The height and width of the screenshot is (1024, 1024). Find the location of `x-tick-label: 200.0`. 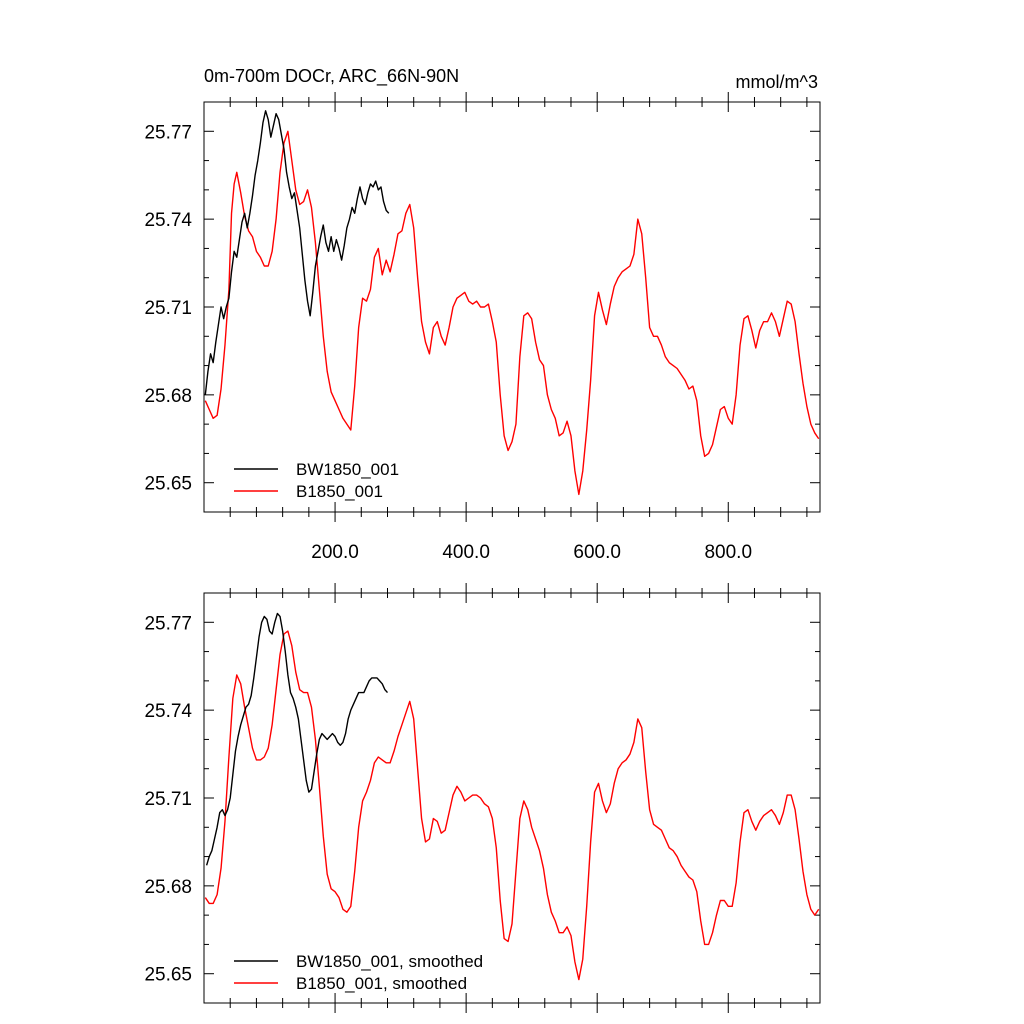

x-tick-label: 200.0 is located at coordinates (335, 552).